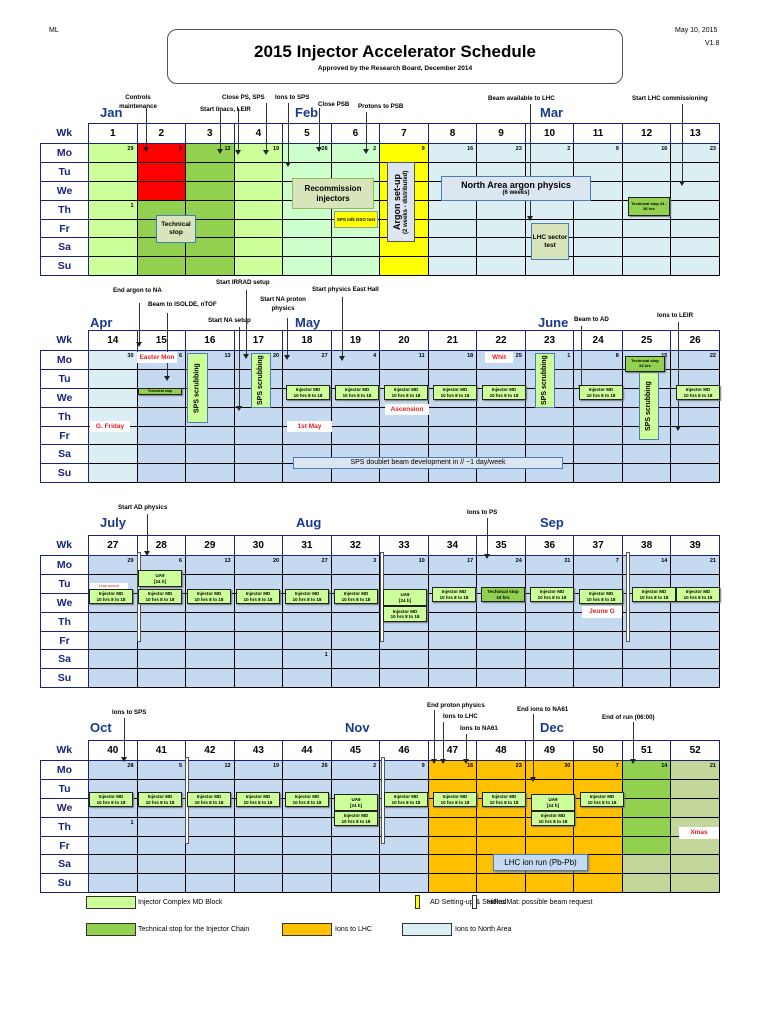  What do you see at coordinates (210, 770) in the screenshot?
I see `day-cell: 12` at bounding box center [210, 770].